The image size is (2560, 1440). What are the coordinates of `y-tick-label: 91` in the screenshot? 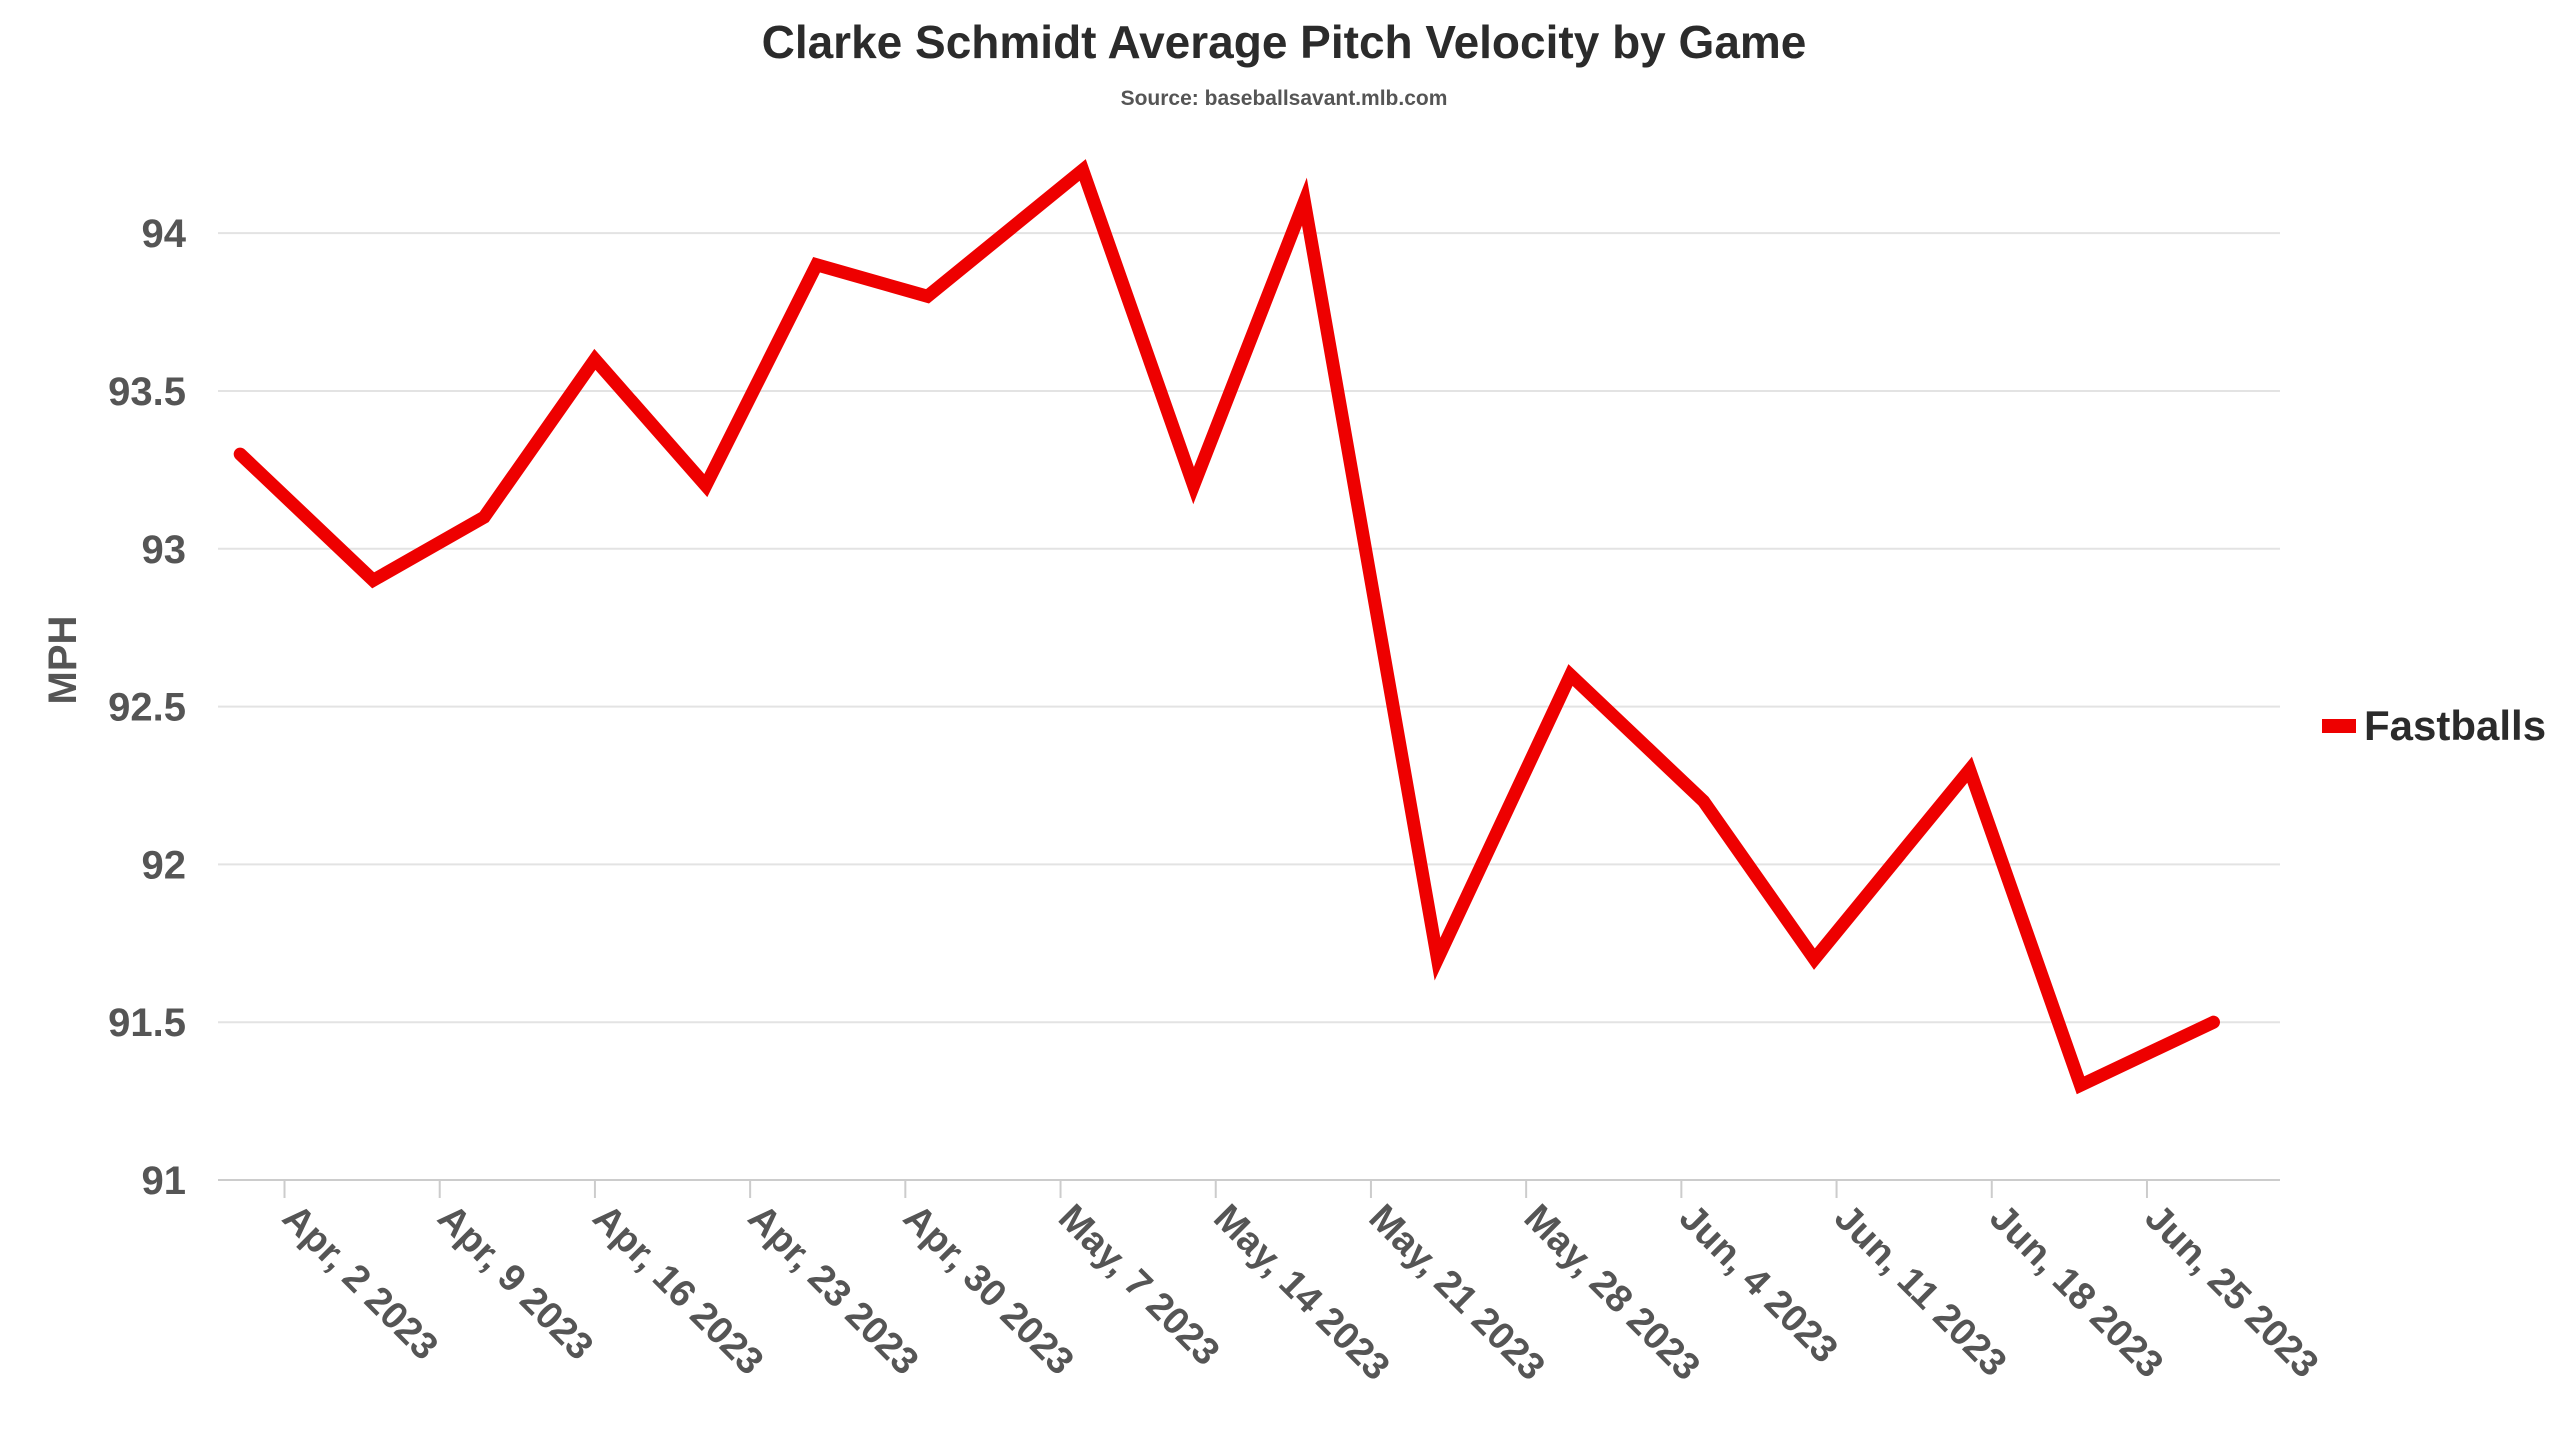 It's located at (164, 1181).